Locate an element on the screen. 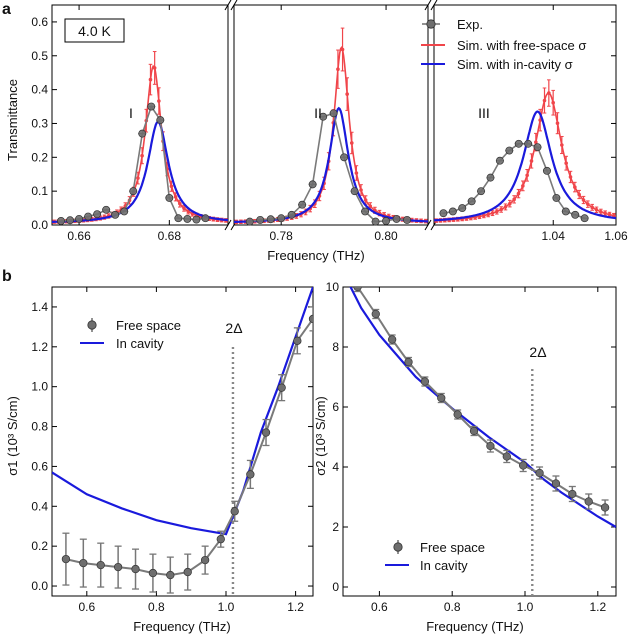 The width and height of the screenshot is (634, 637). sigma1-legend-marker is located at coordinates (92, 325).